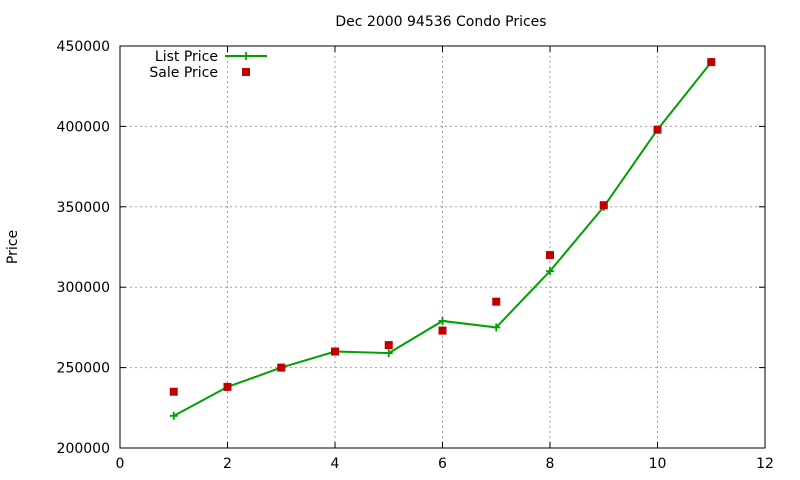 Image resolution: width=800 pixels, height=480 pixels. I want to click on y-tick-label: 400000, so click(83, 127).